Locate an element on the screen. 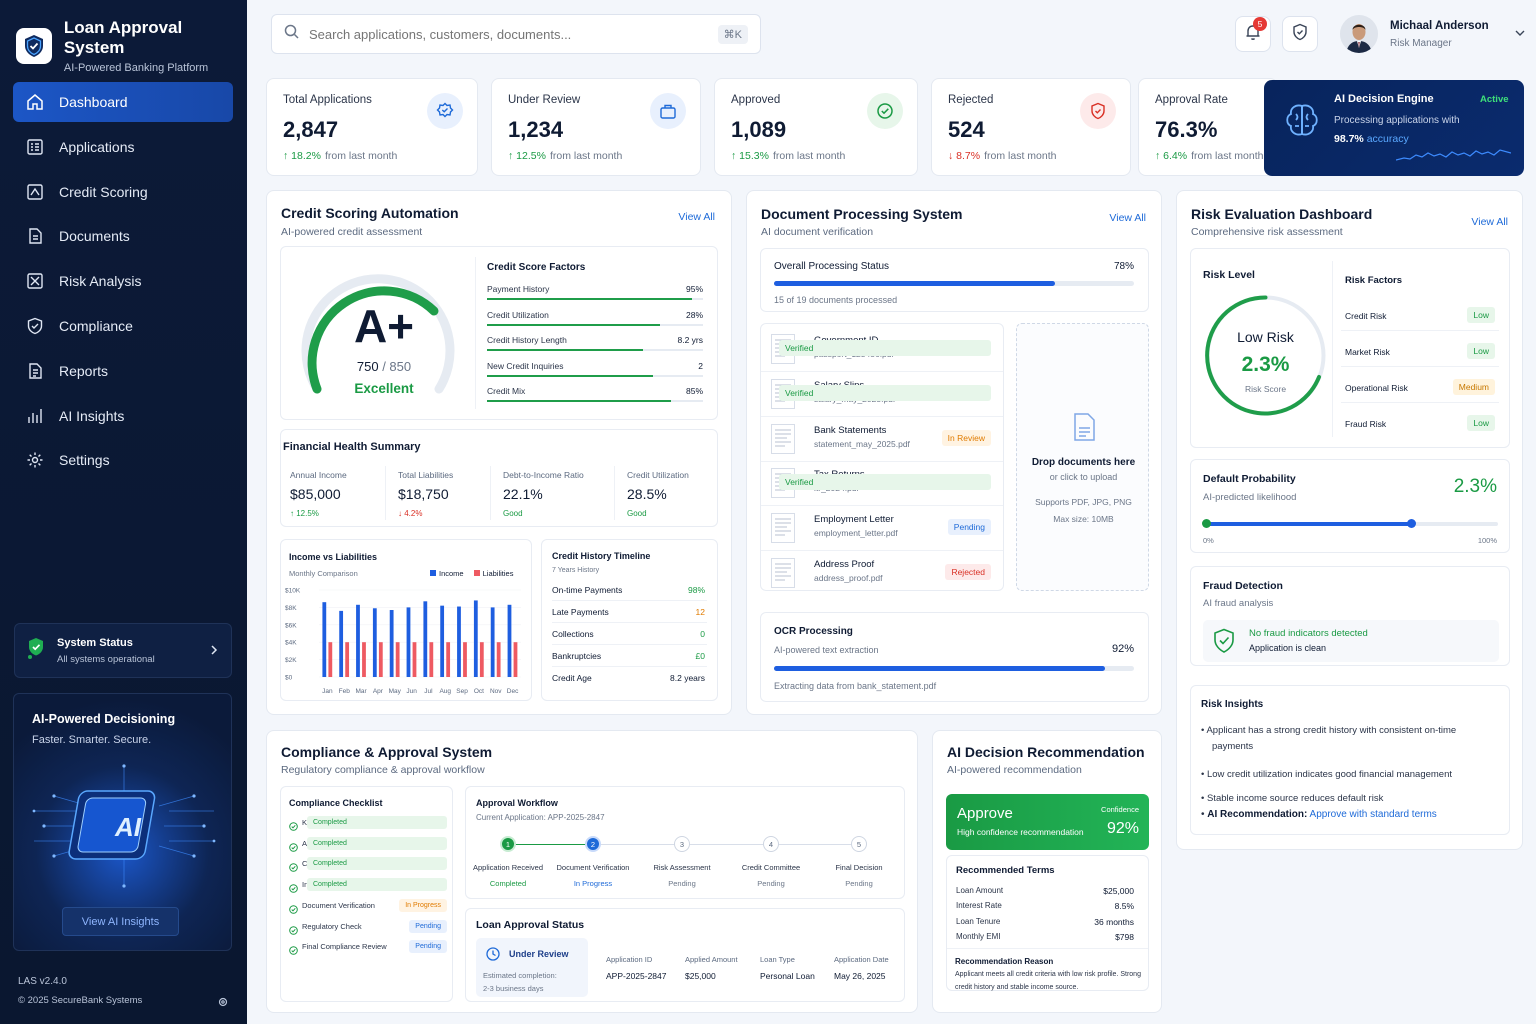 The height and width of the screenshot is (1024, 1536). check-circle-icon is located at coordinates (293, 951).